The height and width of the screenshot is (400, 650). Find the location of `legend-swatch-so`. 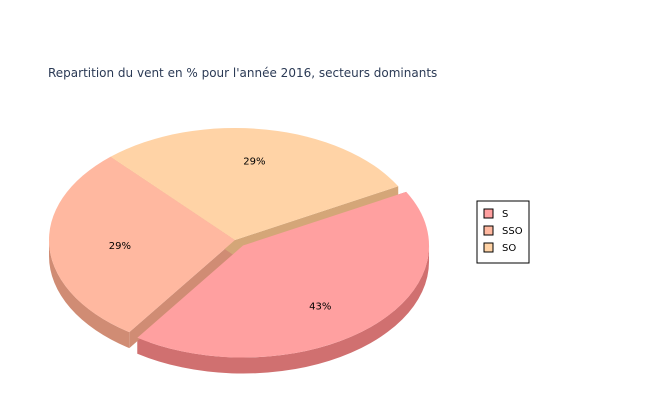

legend-swatch-so is located at coordinates (488, 247).